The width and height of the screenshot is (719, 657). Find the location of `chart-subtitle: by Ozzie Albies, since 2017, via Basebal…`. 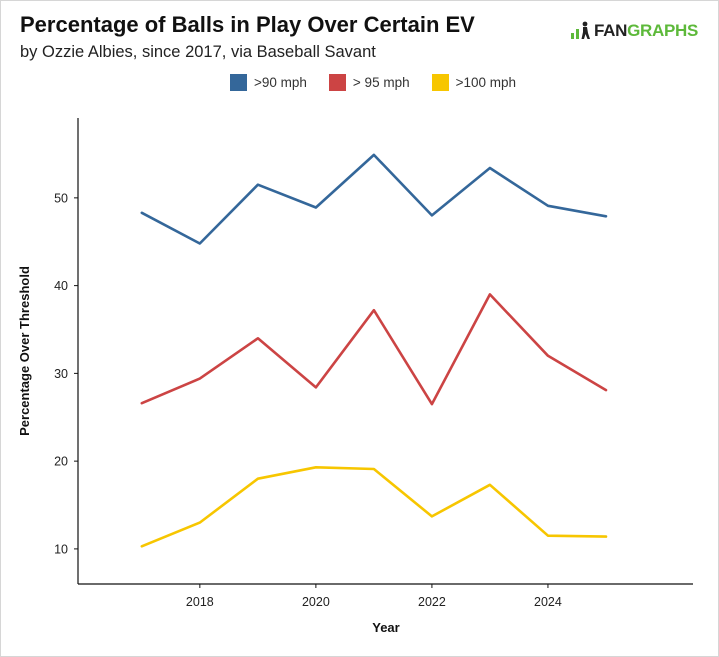

chart-subtitle: by Ozzie Albies, since 2017, via Basebal… is located at coordinates (198, 52).